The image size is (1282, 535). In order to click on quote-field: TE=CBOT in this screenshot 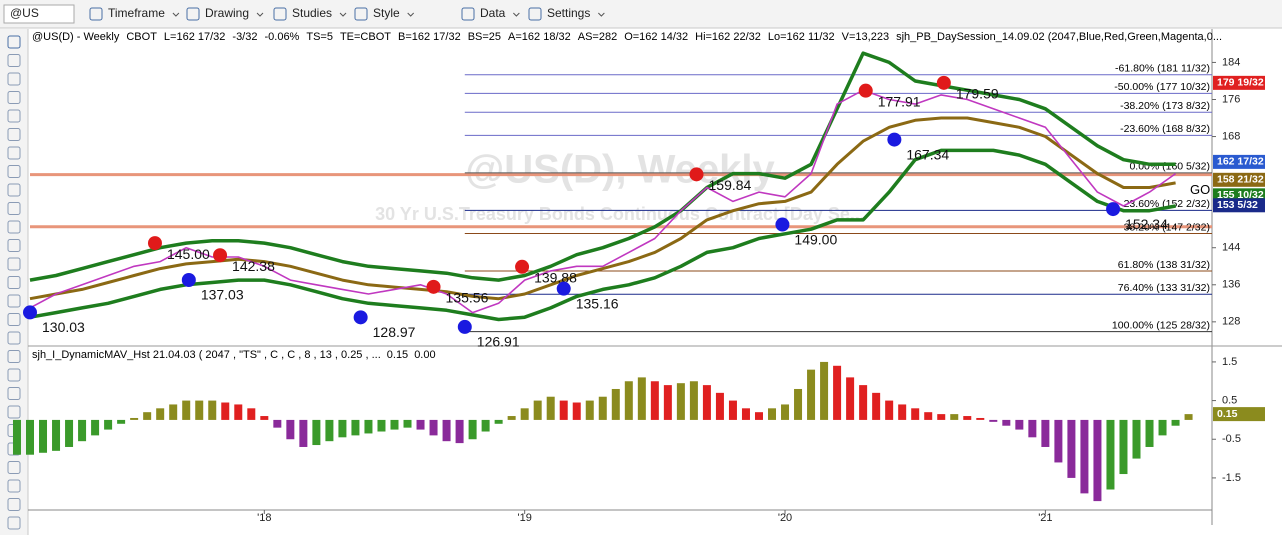, I will do `click(365, 37)`.